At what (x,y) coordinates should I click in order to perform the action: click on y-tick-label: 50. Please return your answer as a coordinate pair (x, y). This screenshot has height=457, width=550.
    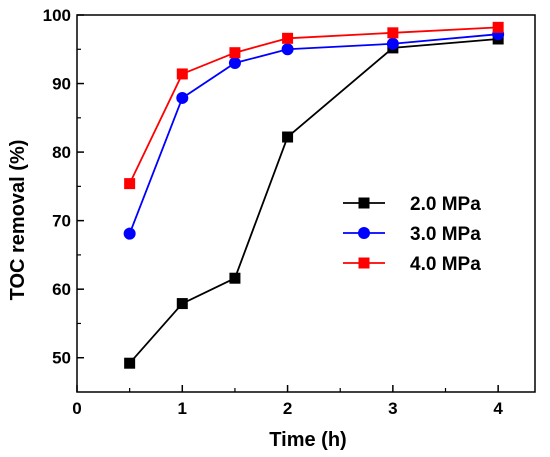
    Looking at the image, I should click on (61, 358).